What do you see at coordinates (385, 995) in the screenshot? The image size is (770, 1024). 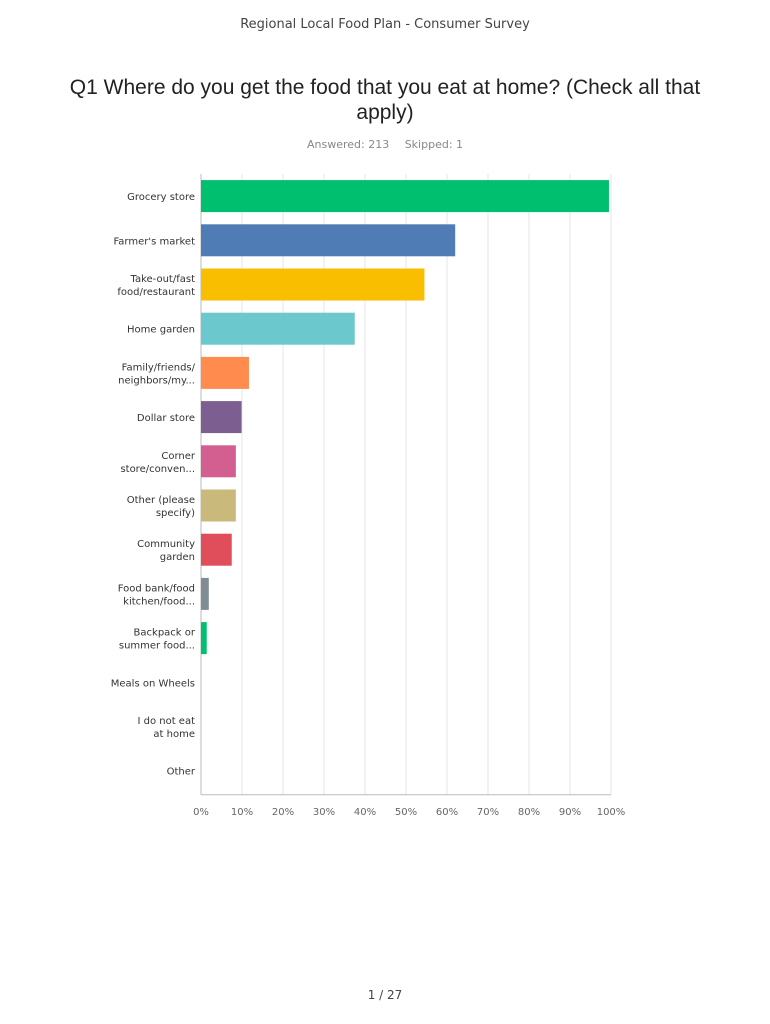 I see `page-number: 1 / 27` at bounding box center [385, 995].